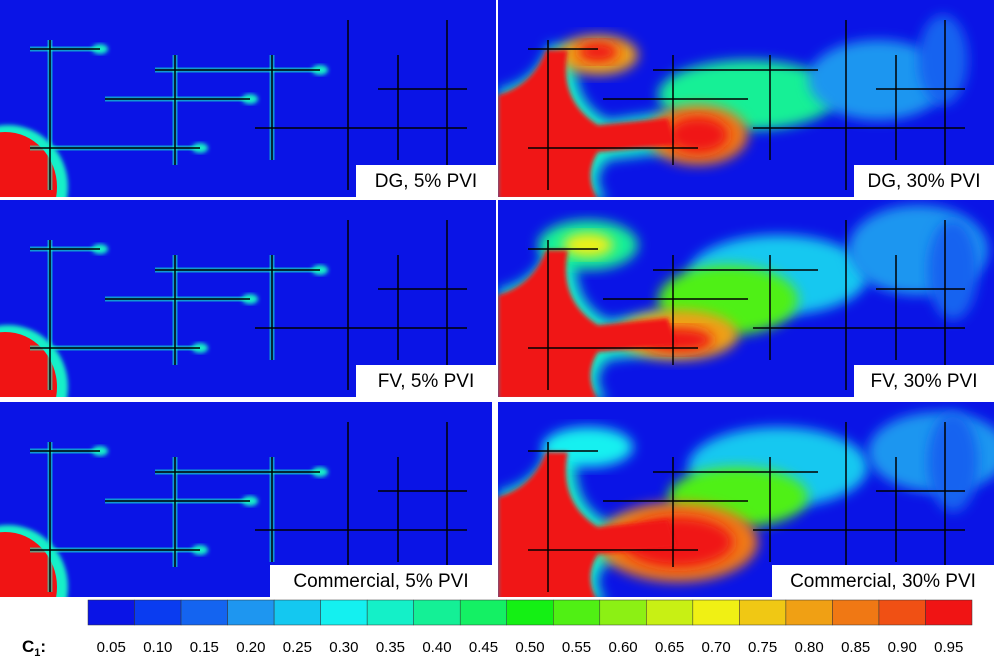 Image resolution: width=994 pixels, height=666 pixels. Describe the element at coordinates (902, 647) in the screenshot. I see `colorbar-tick-label: 0.90` at that location.